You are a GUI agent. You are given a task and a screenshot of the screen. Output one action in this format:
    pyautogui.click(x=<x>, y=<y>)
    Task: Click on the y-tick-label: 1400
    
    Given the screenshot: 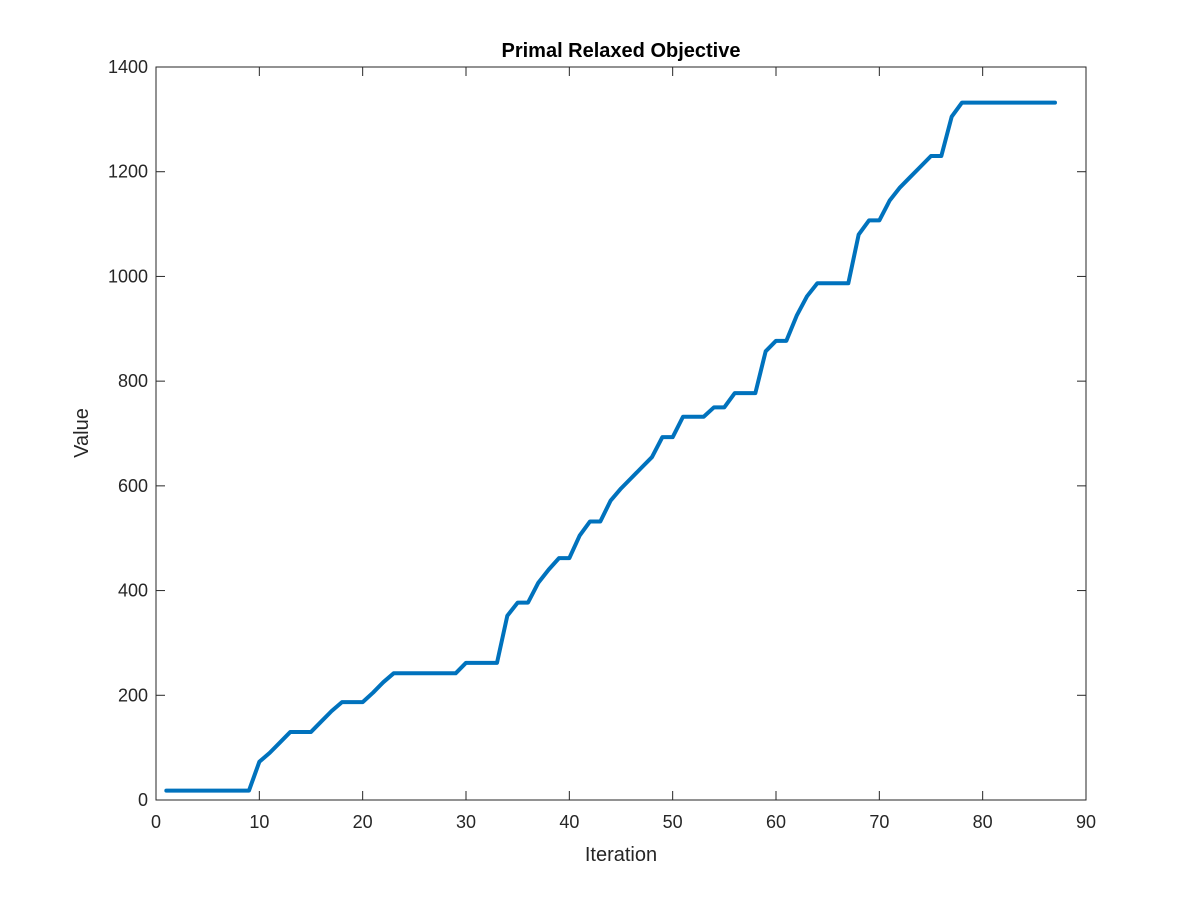 What is the action you would take?
    pyautogui.click(x=128, y=67)
    